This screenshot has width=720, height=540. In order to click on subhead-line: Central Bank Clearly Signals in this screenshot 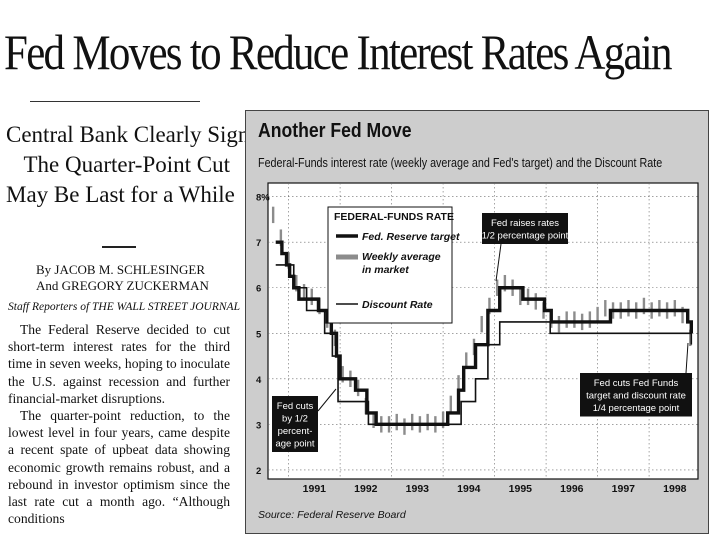, I will do `click(140, 134)`.